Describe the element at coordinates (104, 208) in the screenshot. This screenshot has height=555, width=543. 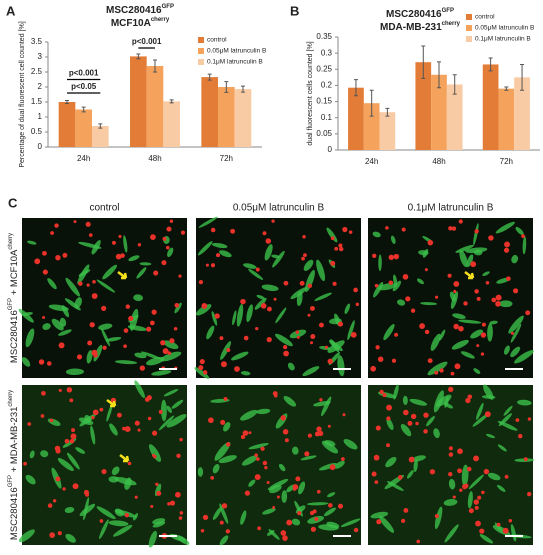
I see `column-header: control` at that location.